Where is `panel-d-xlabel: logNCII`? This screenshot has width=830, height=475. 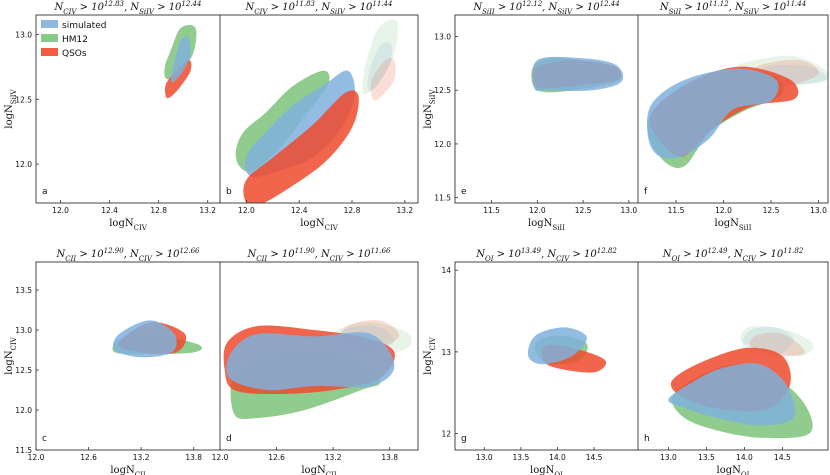 panel-d-xlabel: logNCII is located at coordinates (318, 470).